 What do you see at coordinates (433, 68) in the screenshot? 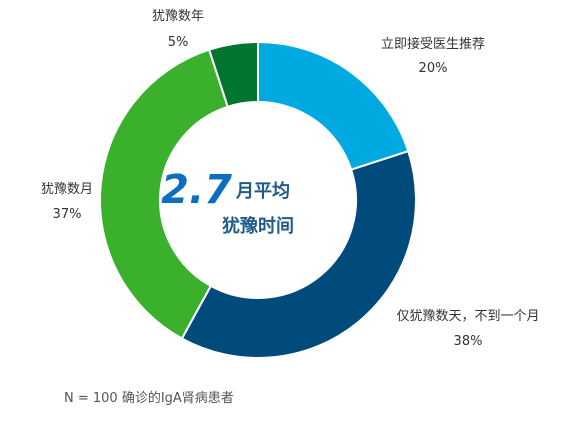
I see `label-value-0: 20%` at bounding box center [433, 68].